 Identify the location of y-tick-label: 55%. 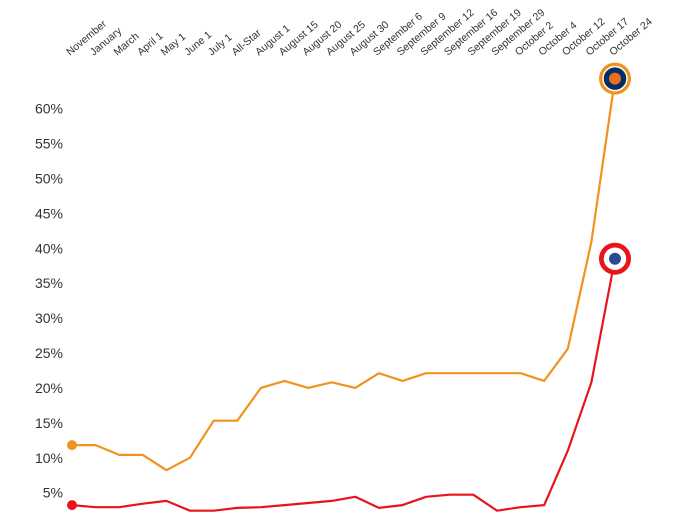
(49, 144).